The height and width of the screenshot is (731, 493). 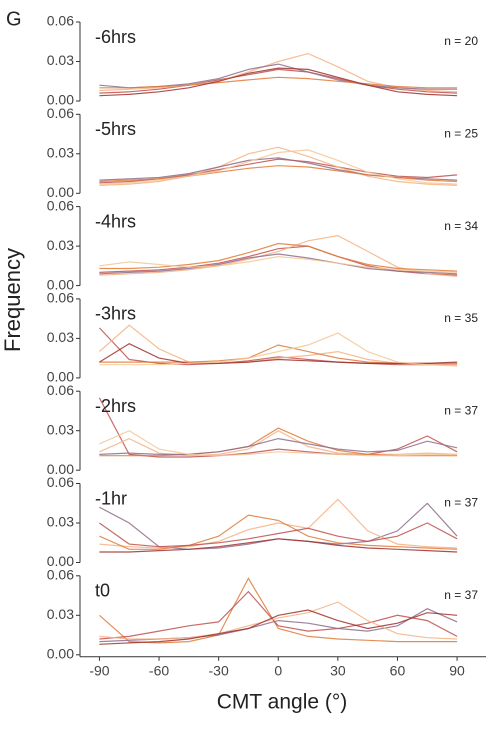 What do you see at coordinates (219, 671) in the screenshot?
I see `x-tick-label: -30` at bounding box center [219, 671].